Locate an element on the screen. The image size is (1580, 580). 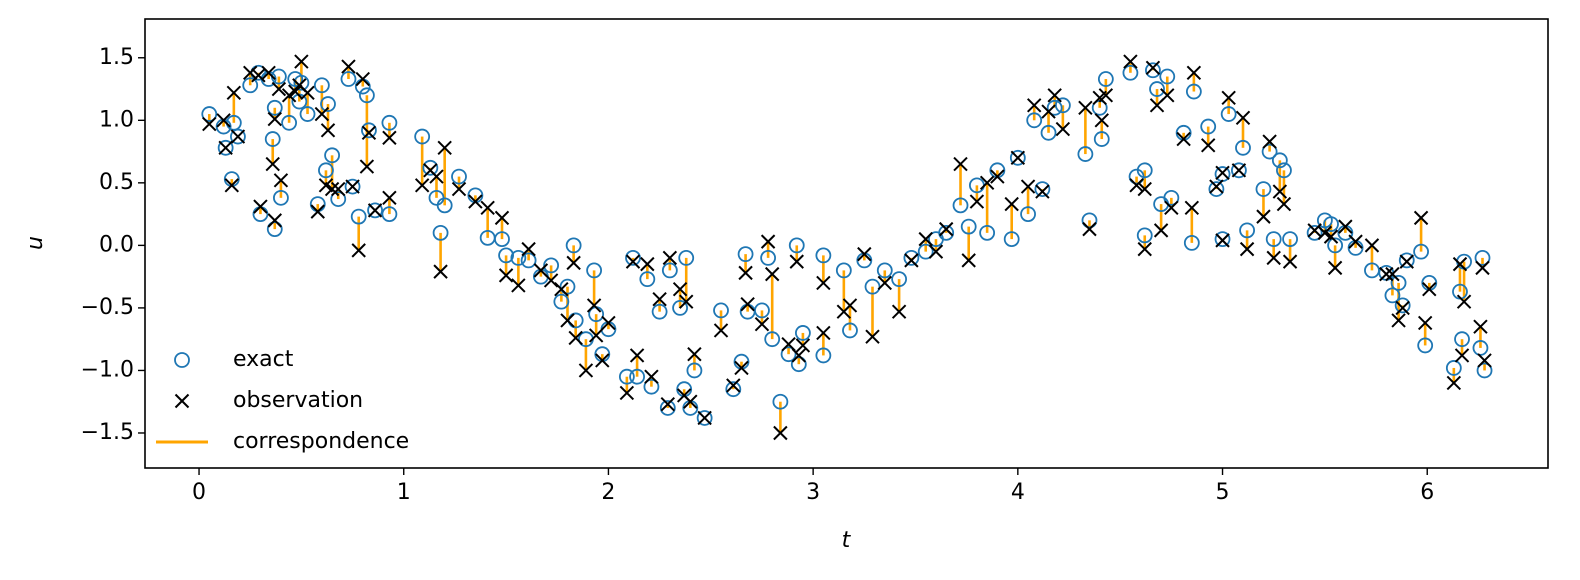
y-tick-label: −1.5 is located at coordinates (107, 432).